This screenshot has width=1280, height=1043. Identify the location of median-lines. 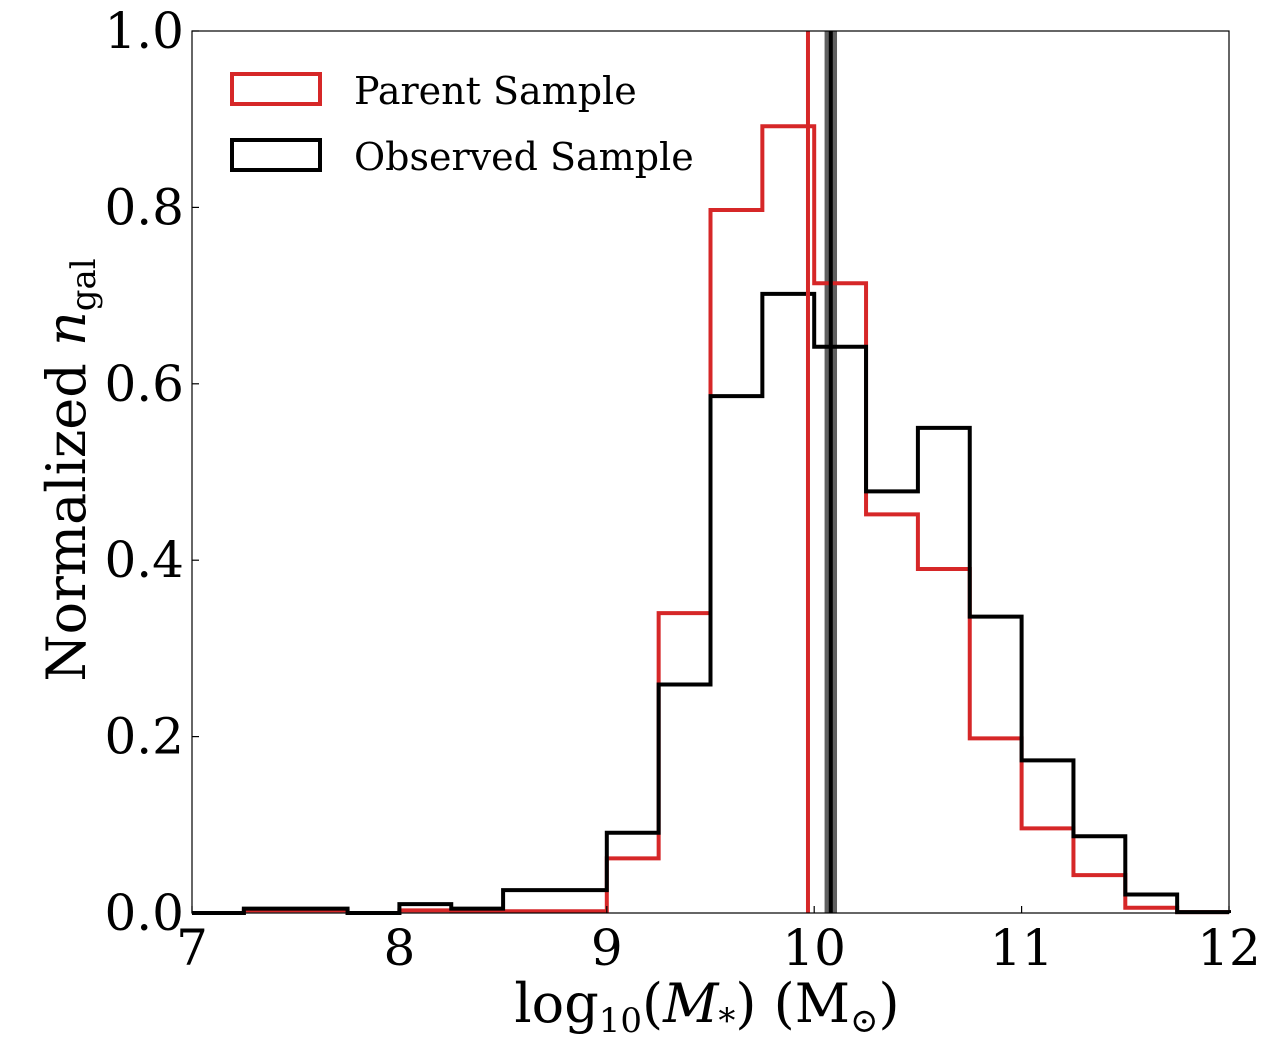
(819, 472).